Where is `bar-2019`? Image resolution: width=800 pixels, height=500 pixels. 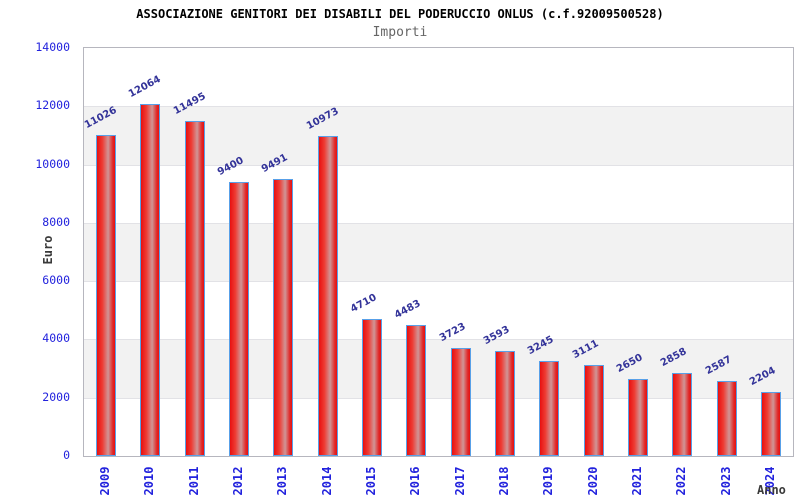
bar-2019 is located at coordinates (549, 408).